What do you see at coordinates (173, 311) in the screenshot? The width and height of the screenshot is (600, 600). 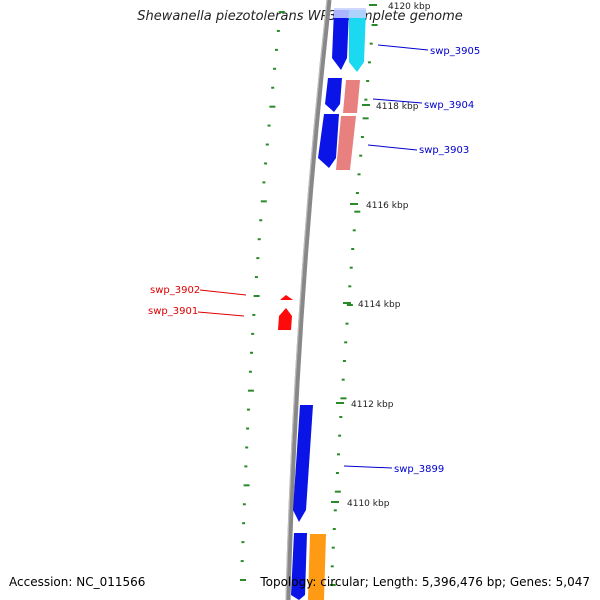 I see `gene-label-swp-3901: swp_3901` at bounding box center [173, 311].